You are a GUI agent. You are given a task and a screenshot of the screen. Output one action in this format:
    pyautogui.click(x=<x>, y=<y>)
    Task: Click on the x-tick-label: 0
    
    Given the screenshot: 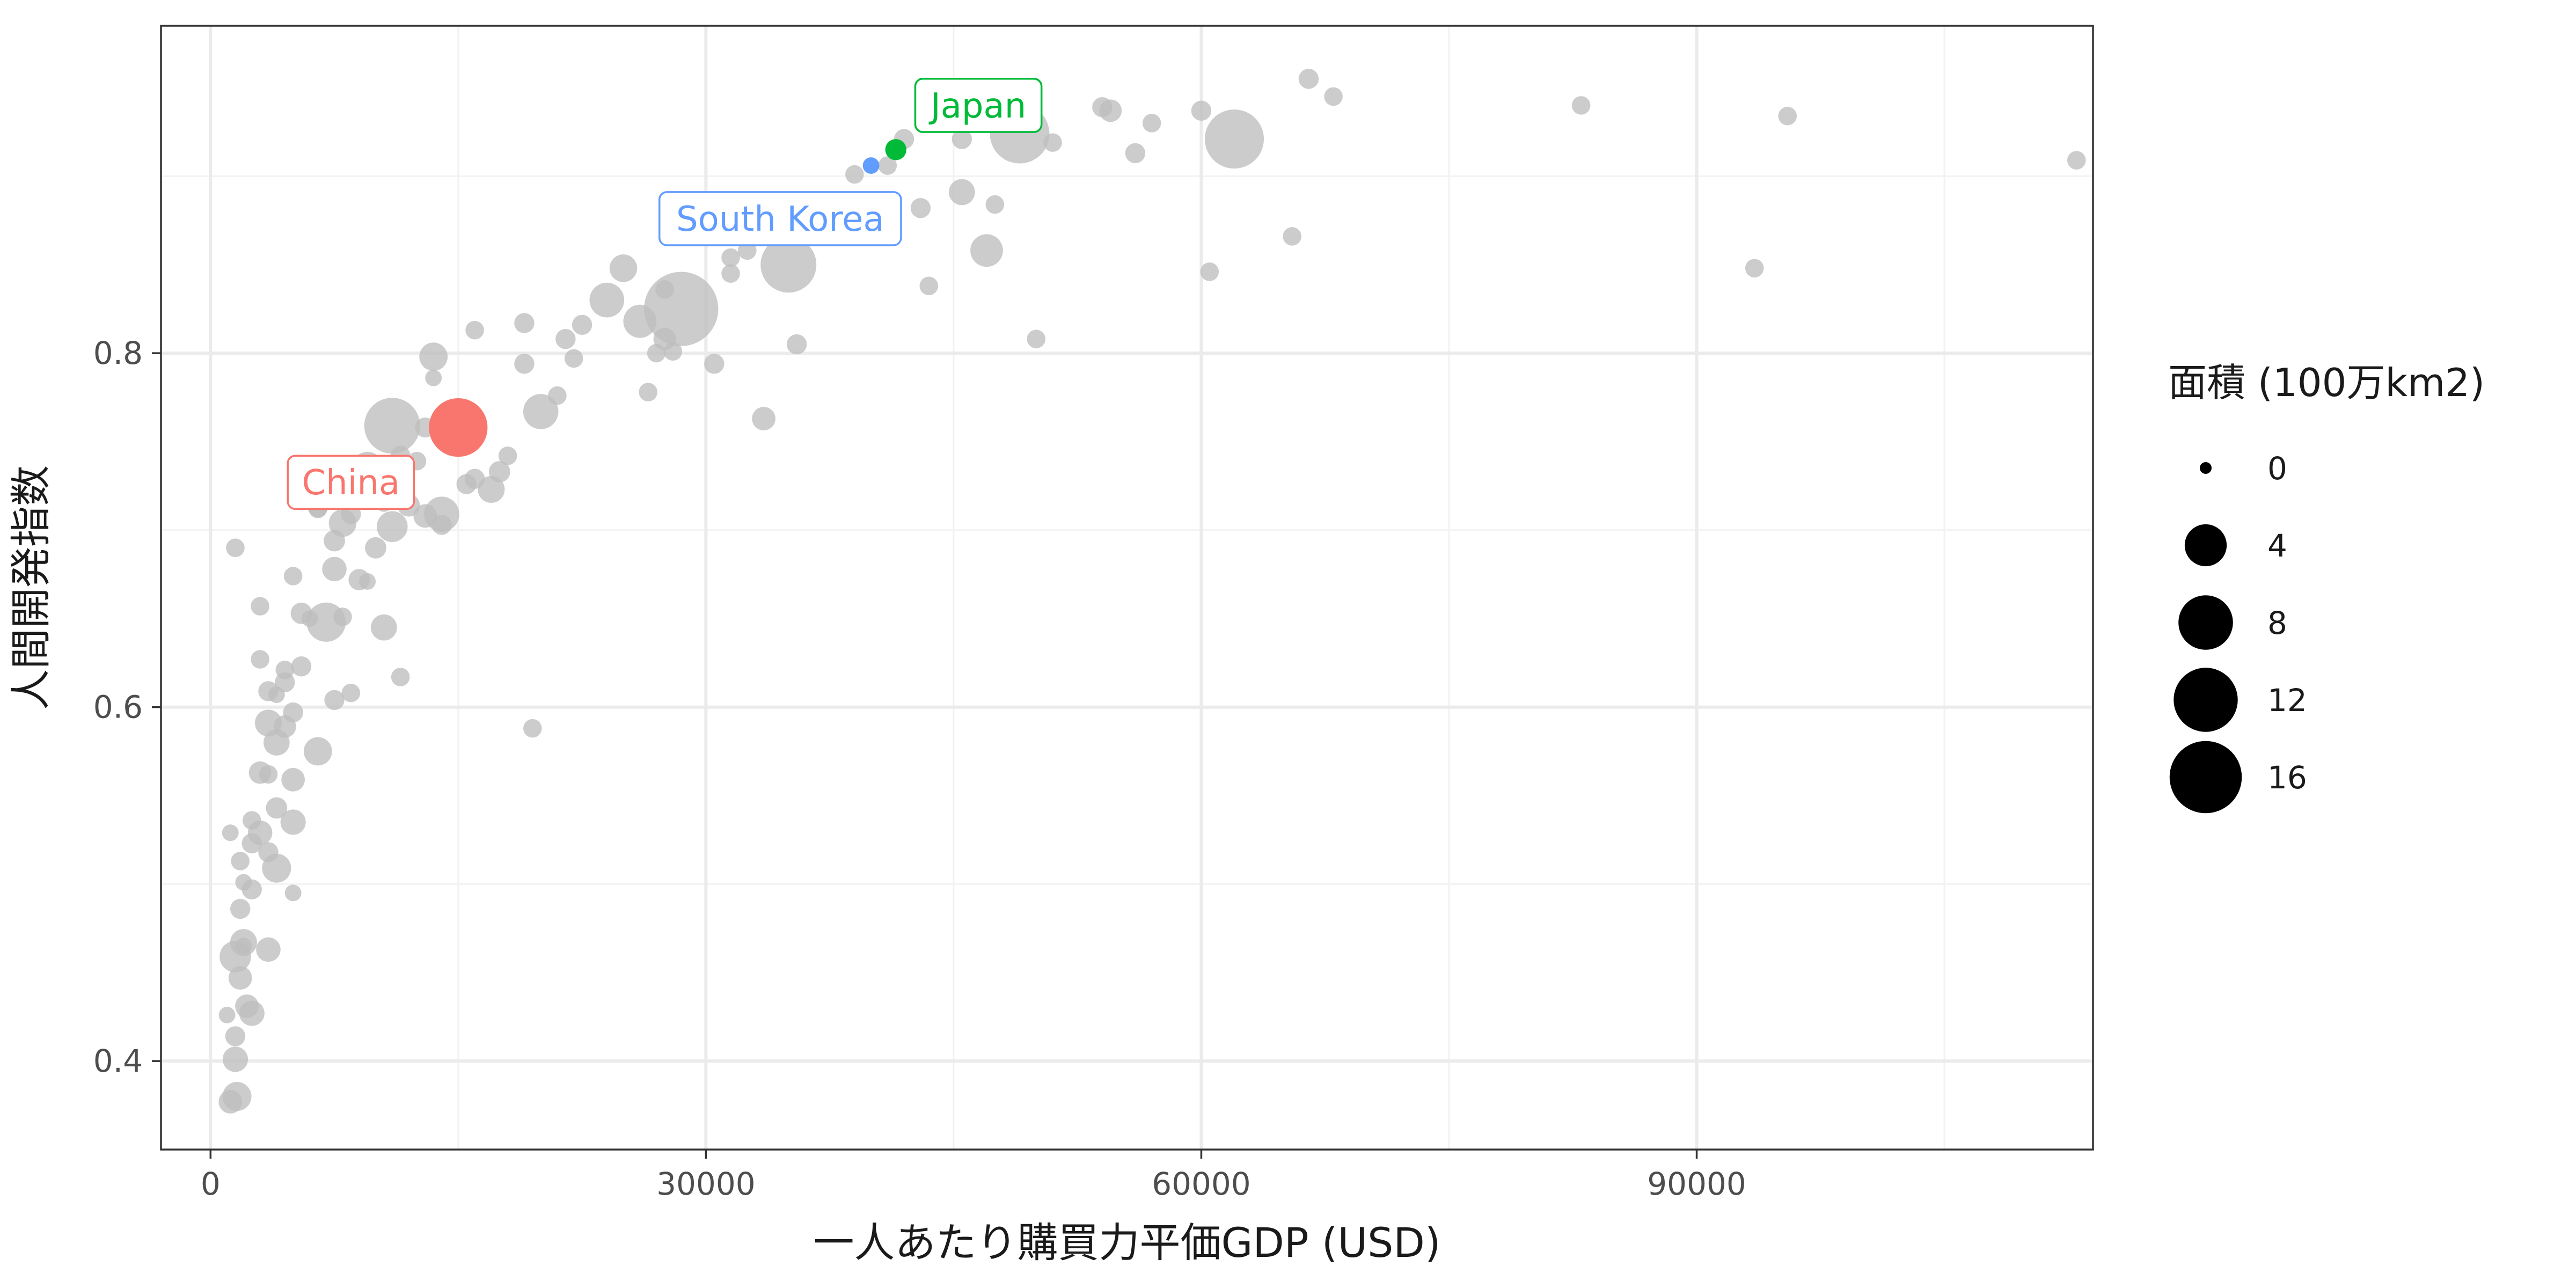 What is the action you would take?
    pyautogui.click(x=211, y=1184)
    